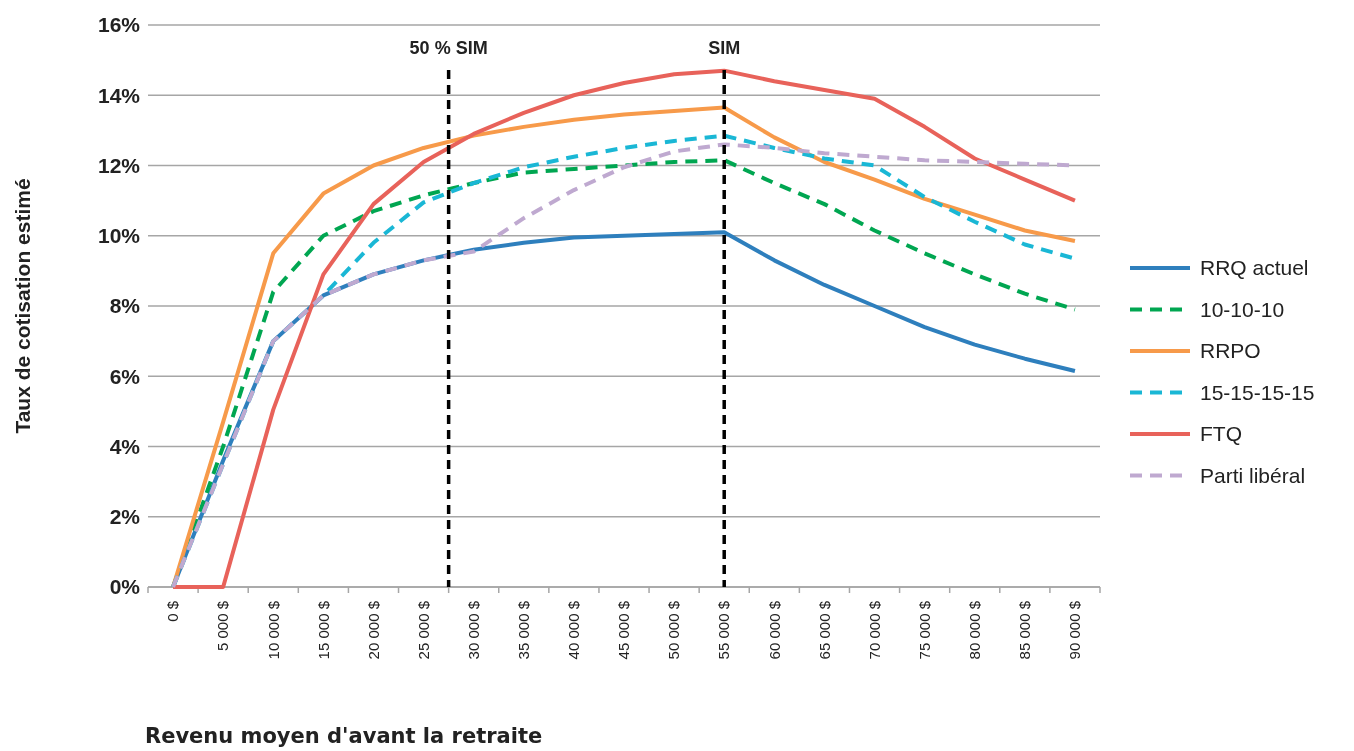  What do you see at coordinates (125, 306) in the screenshot?
I see `y-tick-label: 8%` at bounding box center [125, 306].